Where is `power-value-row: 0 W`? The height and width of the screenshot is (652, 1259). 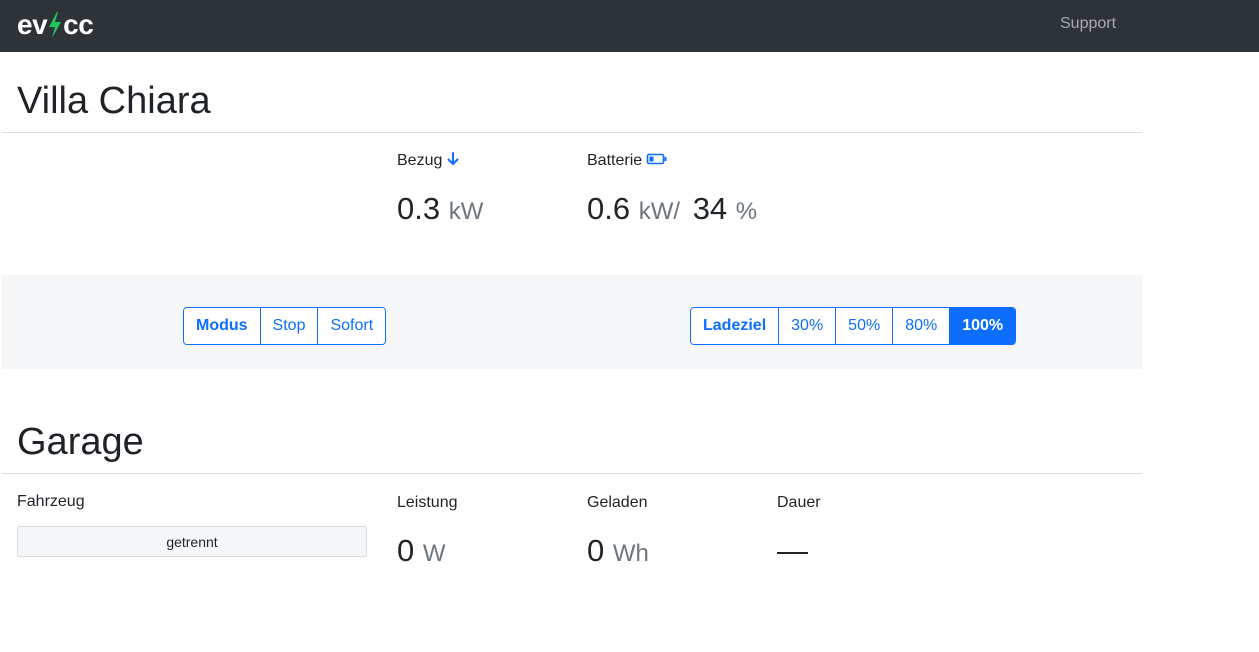 power-value-row: 0 W is located at coordinates (427, 551).